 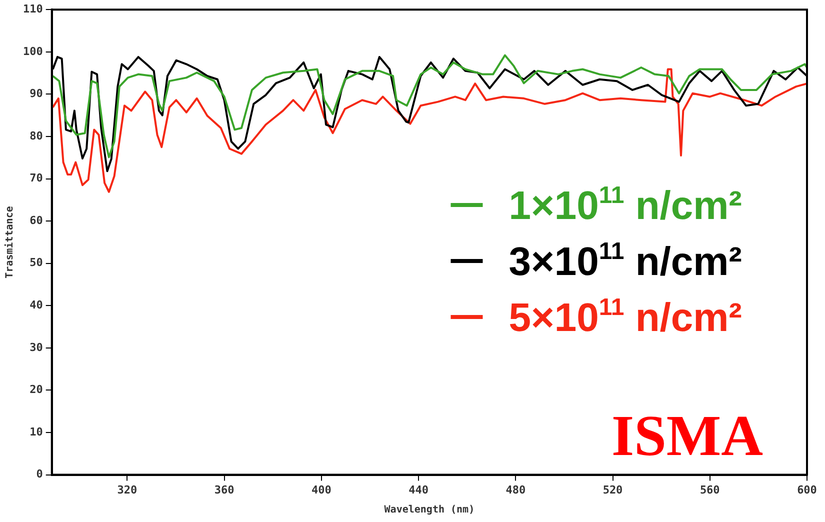 I want to click on y-tick-label: 100, so click(x=32, y=51).